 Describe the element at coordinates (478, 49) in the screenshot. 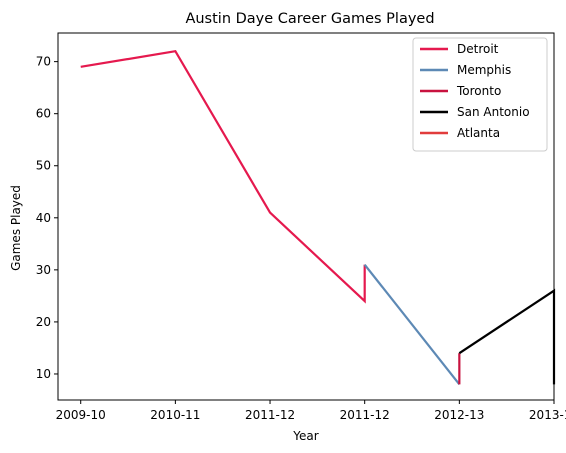

I see `legend-label: Detroit` at that location.